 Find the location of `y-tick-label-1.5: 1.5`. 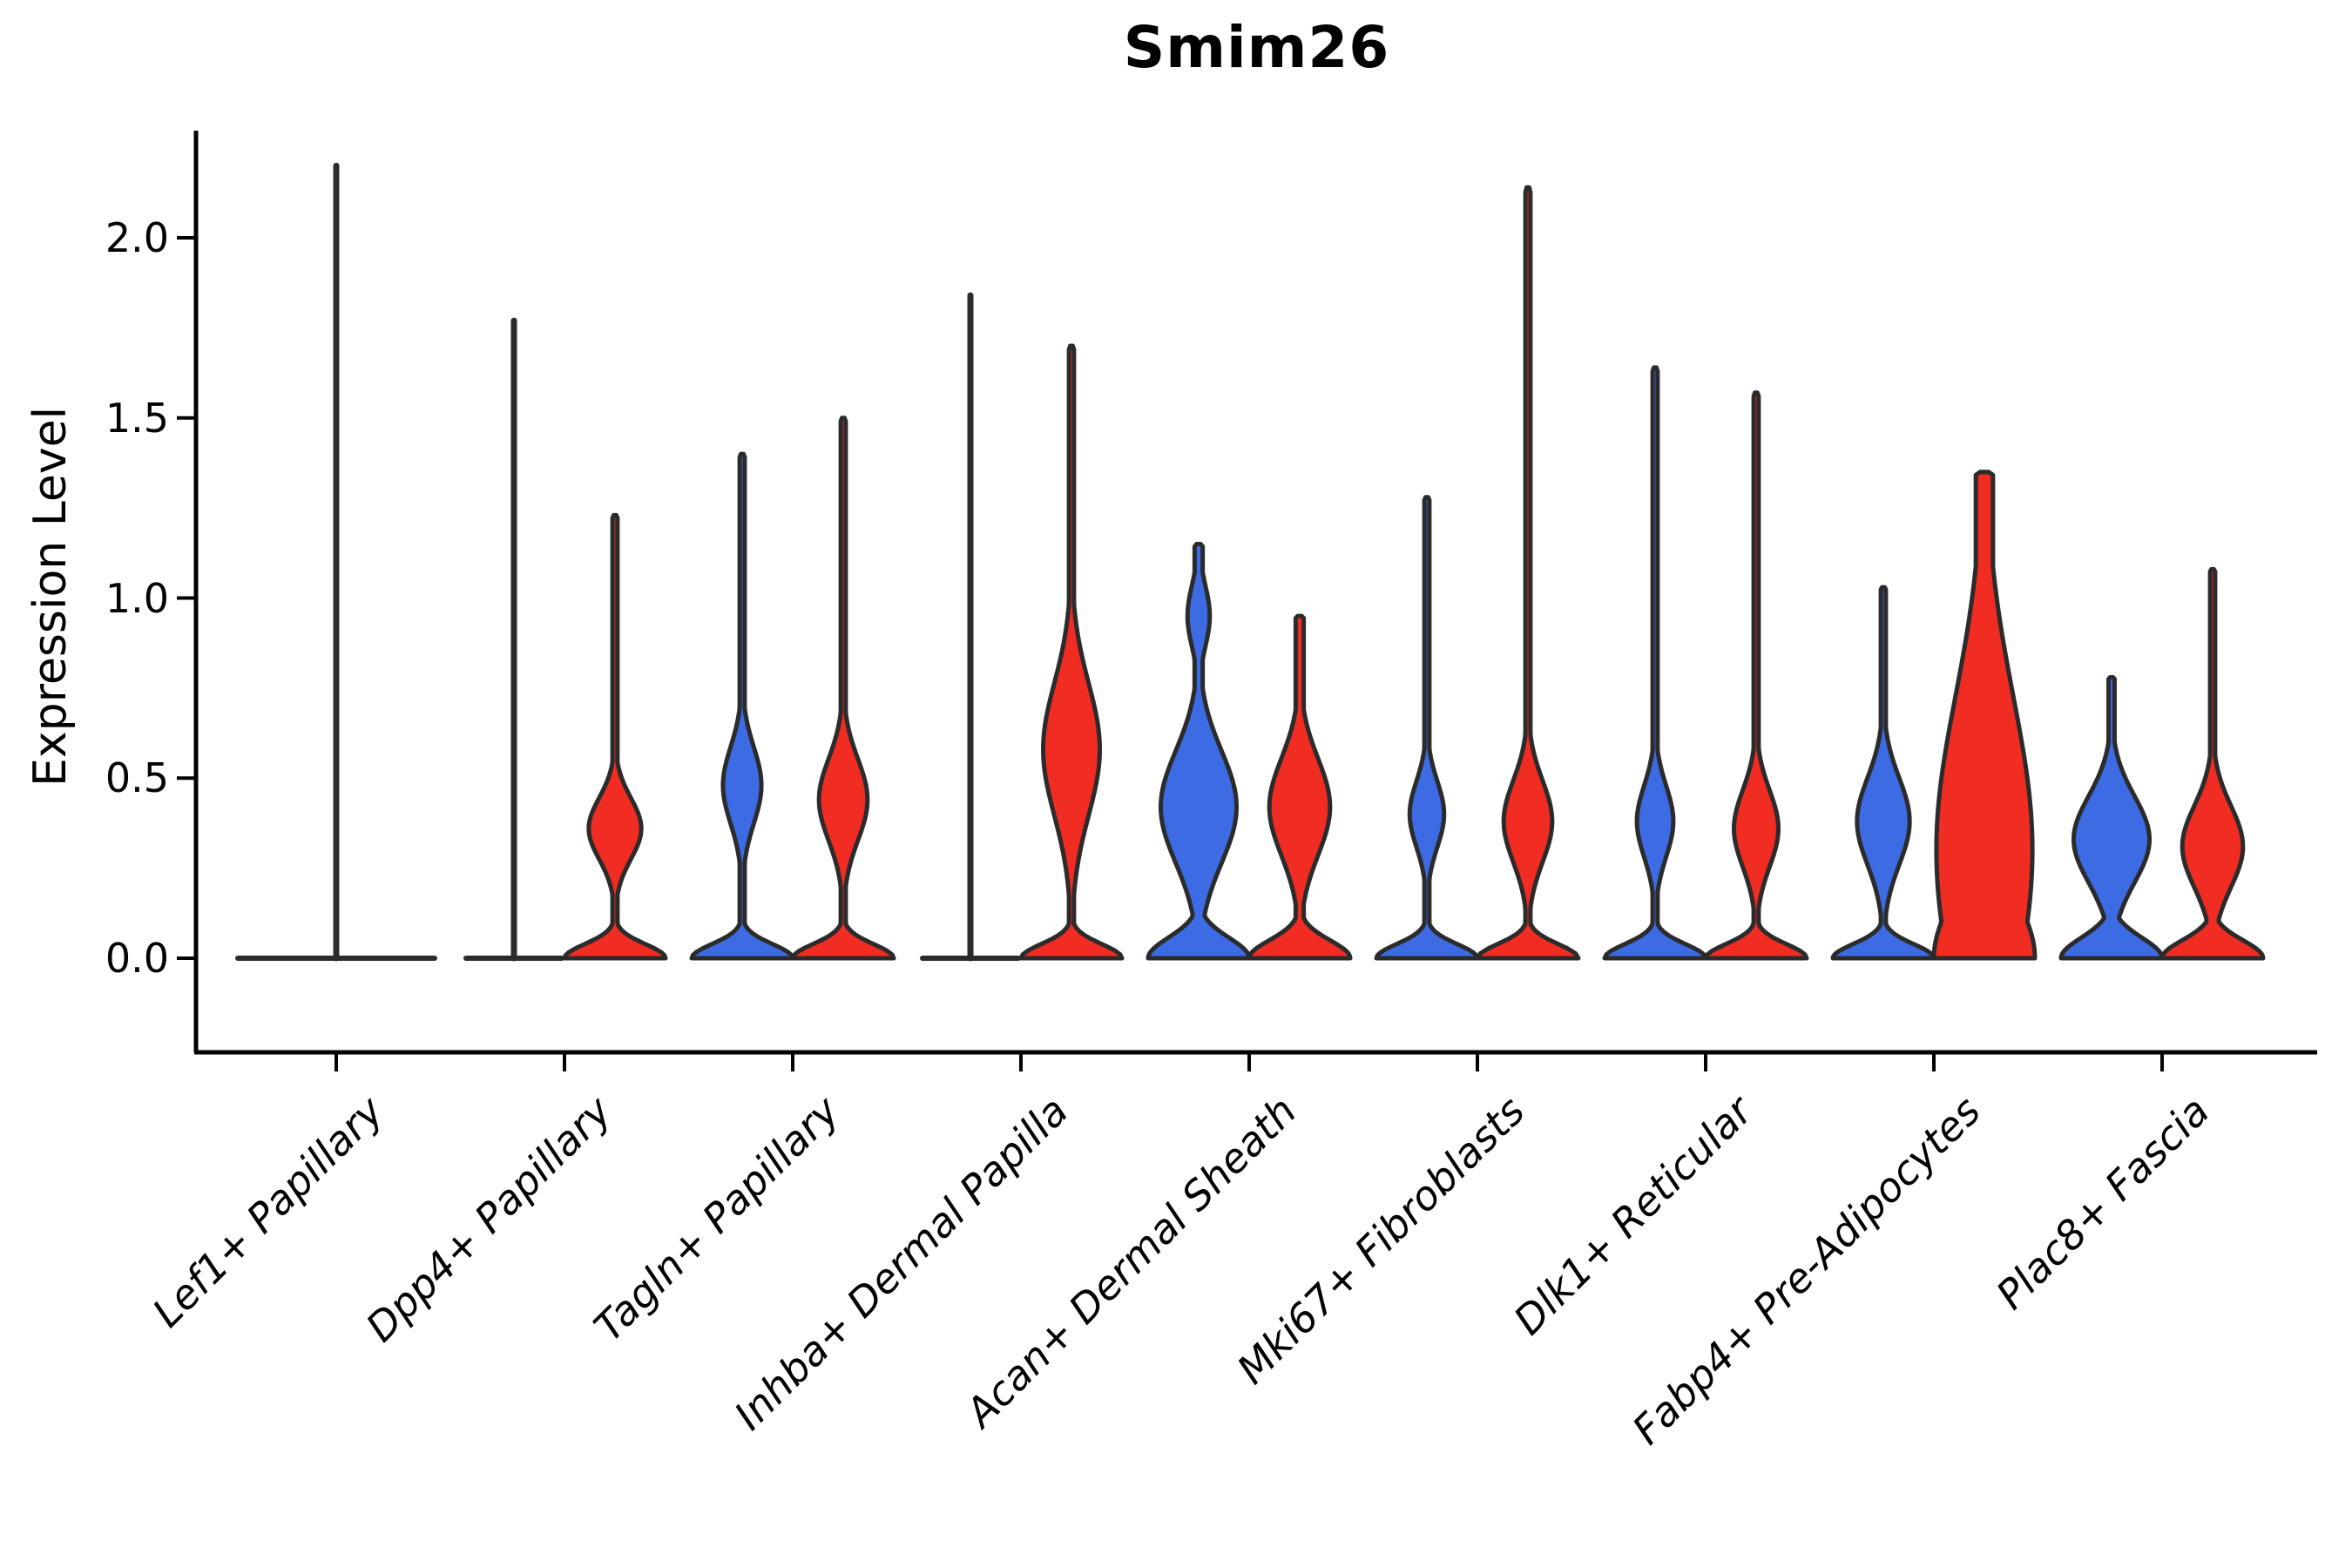

y-tick-label-1.5: 1.5 is located at coordinates (137, 418).